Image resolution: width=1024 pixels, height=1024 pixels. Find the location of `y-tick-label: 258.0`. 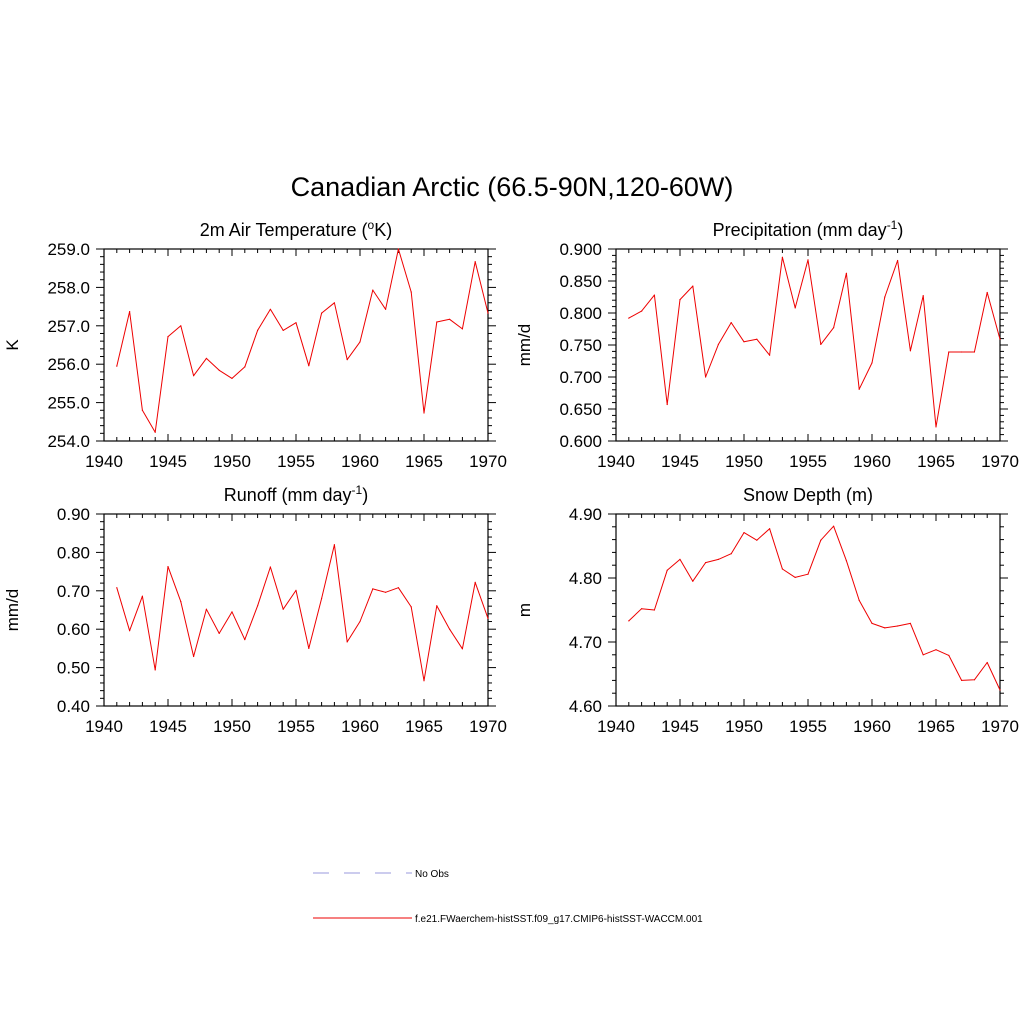

y-tick-label: 258.0 is located at coordinates (68, 287).